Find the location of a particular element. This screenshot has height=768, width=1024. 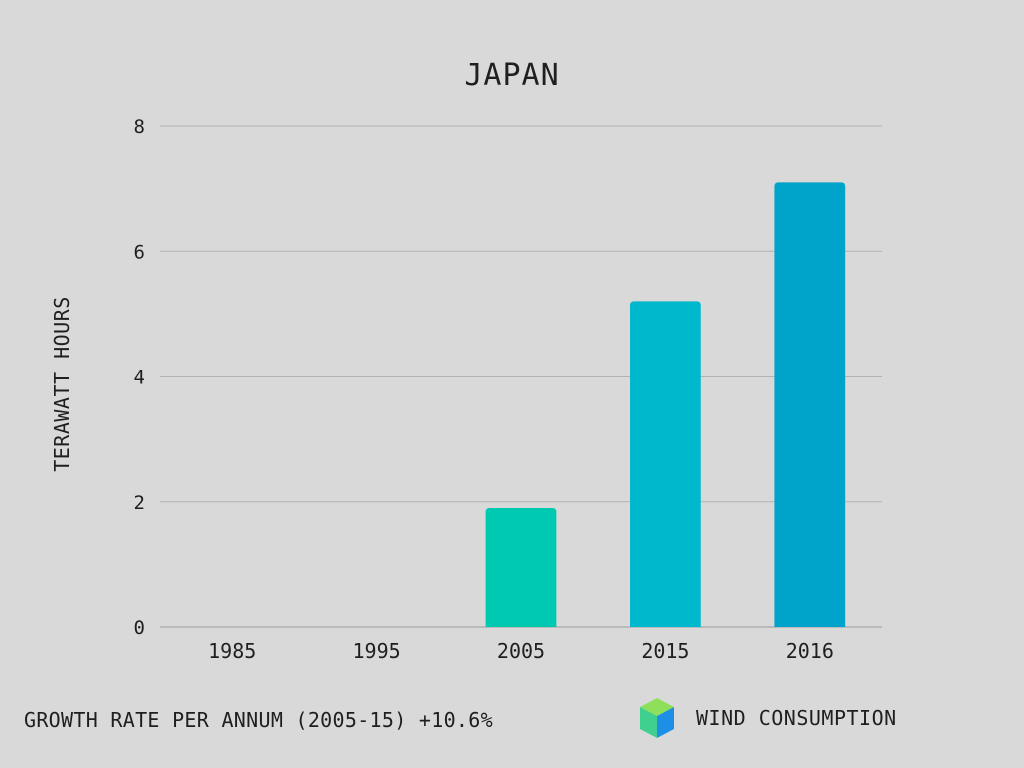

x-tick-label: 2016 is located at coordinates (810, 651).